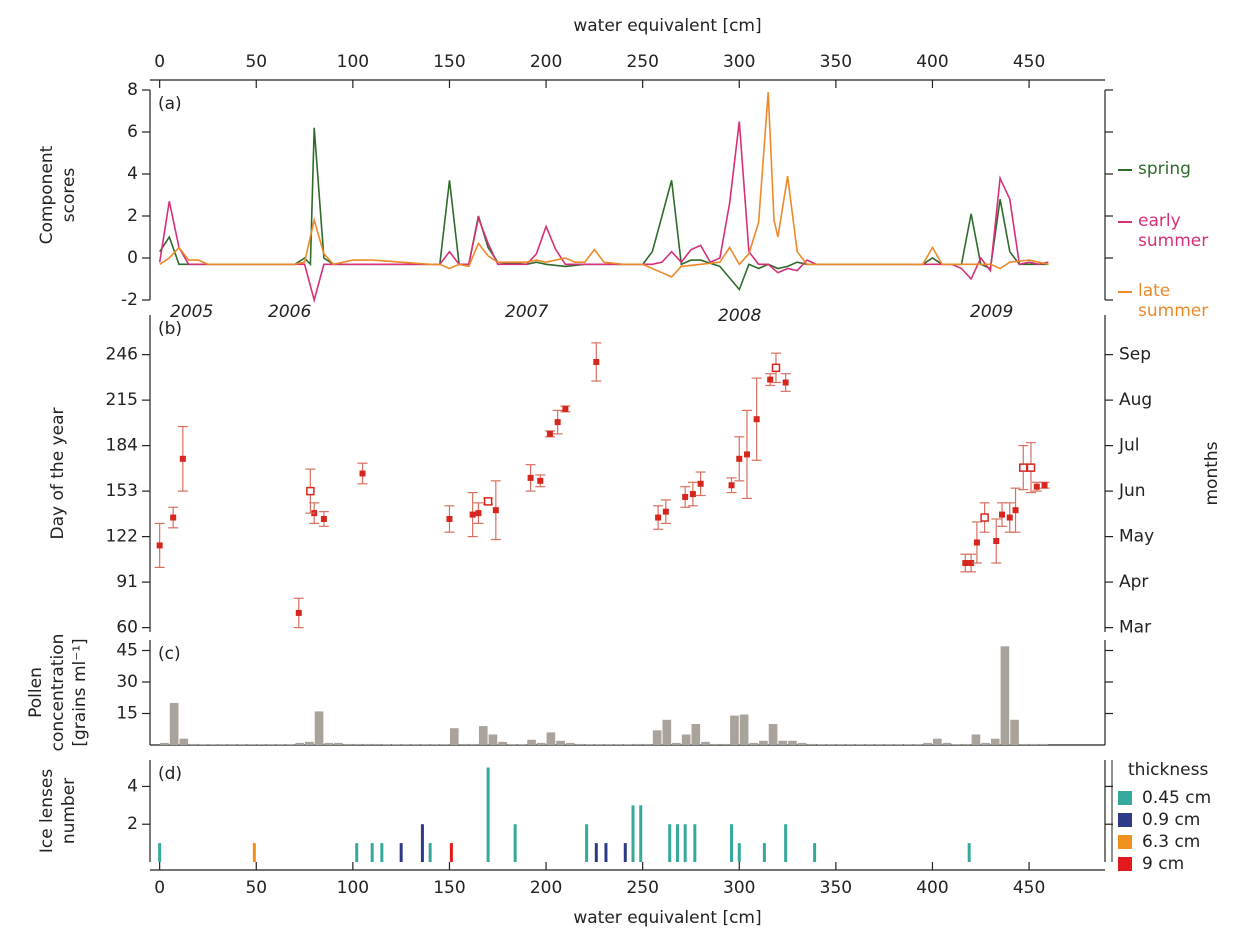  I want to click on x-tick-label: 450, so click(1029, 62).